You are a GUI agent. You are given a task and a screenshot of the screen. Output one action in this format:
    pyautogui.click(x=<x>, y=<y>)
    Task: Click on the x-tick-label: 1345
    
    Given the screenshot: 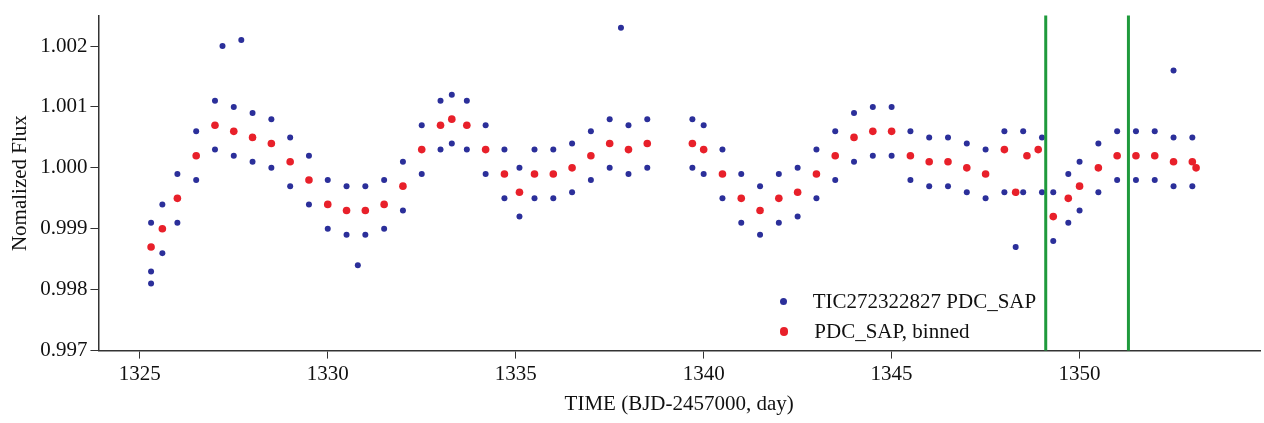 What is the action you would take?
    pyautogui.click(x=891, y=372)
    